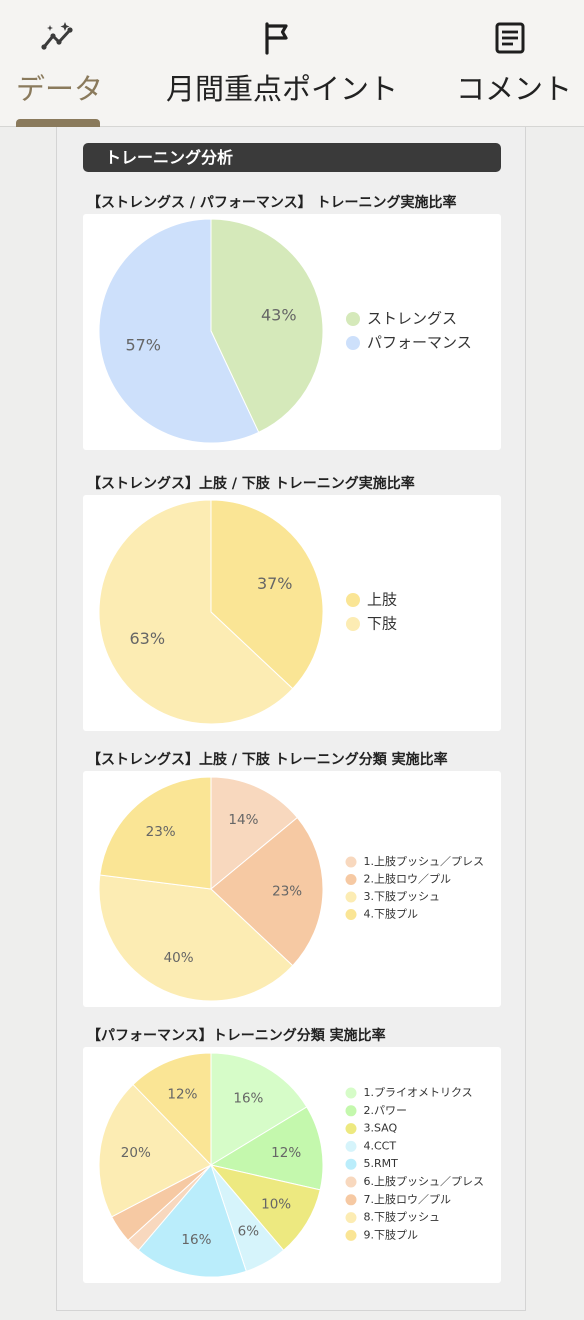 The image size is (584, 1320). I want to click on chart-title-performance-categories: 【パフォーマンス】トレーニング分類 実施比率, so click(236, 1036).